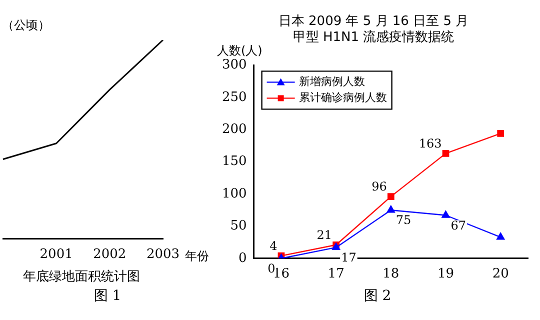  What do you see at coordinates (107, 296) in the screenshot?
I see `caption: 图 1` at bounding box center [107, 296].